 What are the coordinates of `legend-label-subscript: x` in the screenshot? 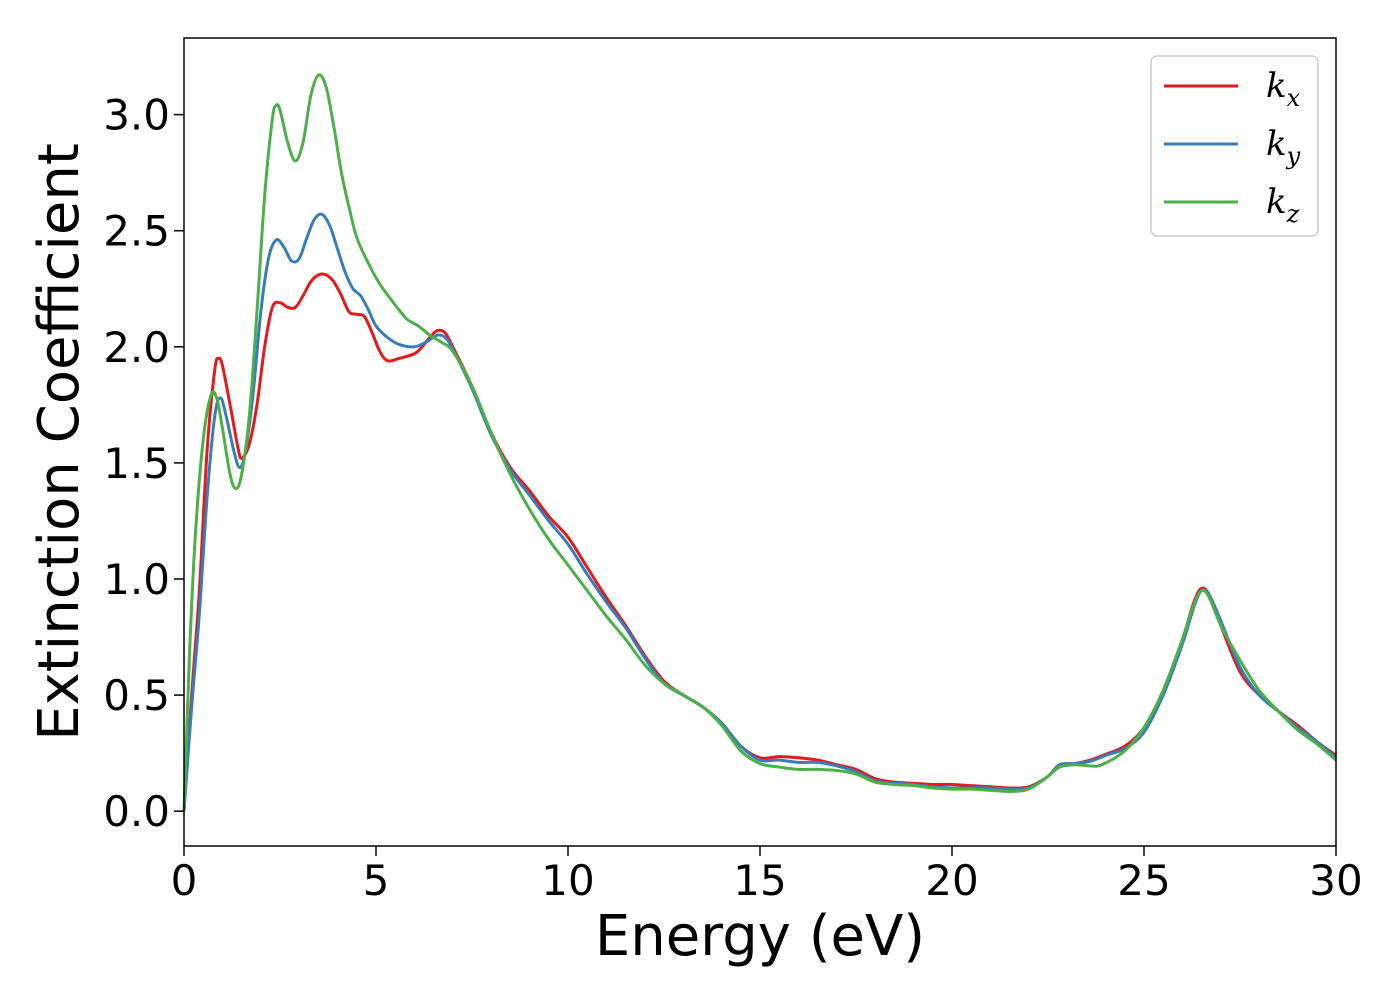 It's located at (1294, 98).